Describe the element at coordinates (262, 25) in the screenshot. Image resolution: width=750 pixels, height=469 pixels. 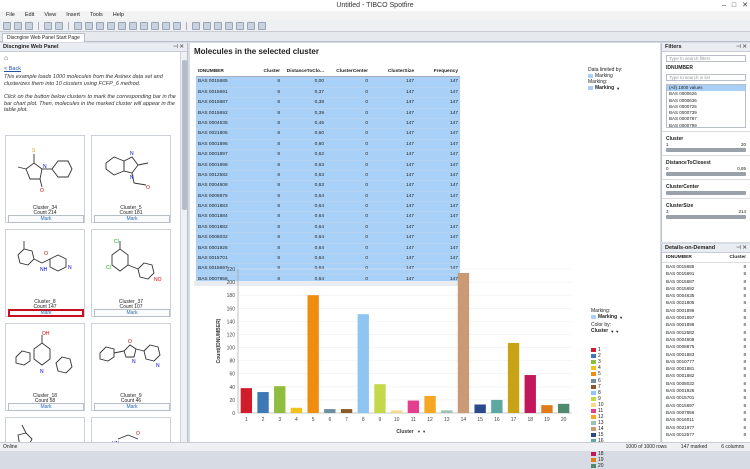
I see `web-panel-icon` at that location.